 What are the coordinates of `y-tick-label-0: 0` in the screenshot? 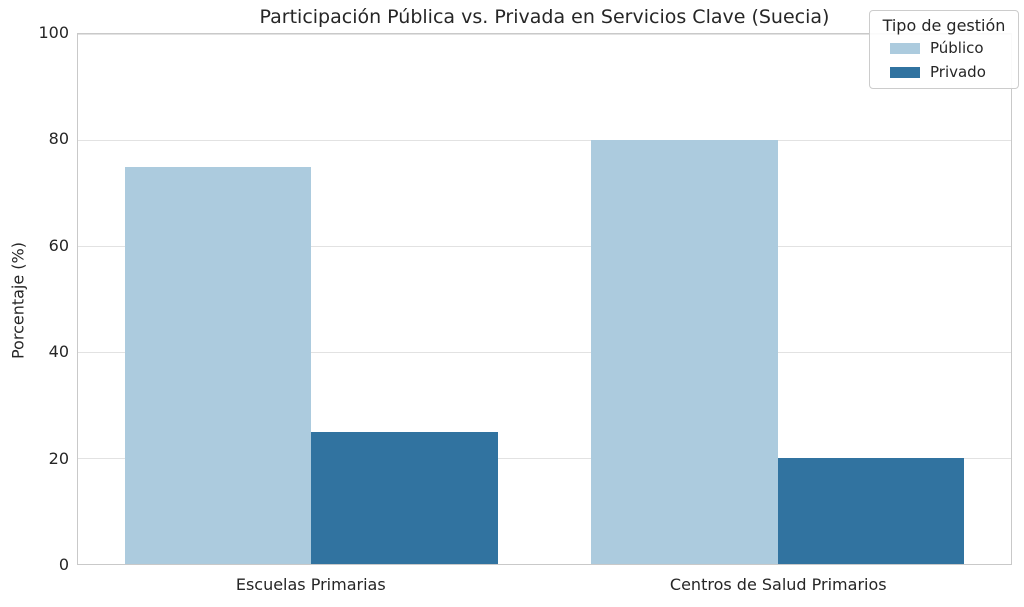 It's located at (63, 564).